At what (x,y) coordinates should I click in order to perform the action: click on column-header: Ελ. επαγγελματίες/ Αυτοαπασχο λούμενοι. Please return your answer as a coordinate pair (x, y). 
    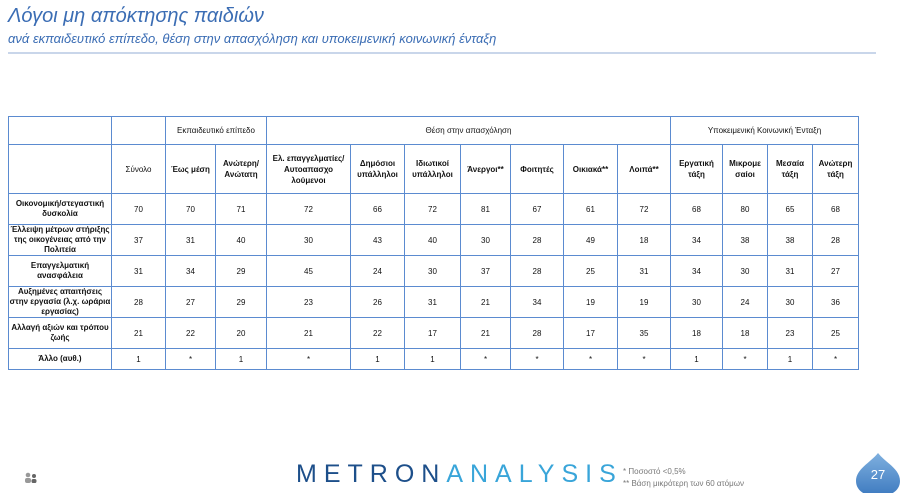
    Looking at the image, I should click on (308, 169).